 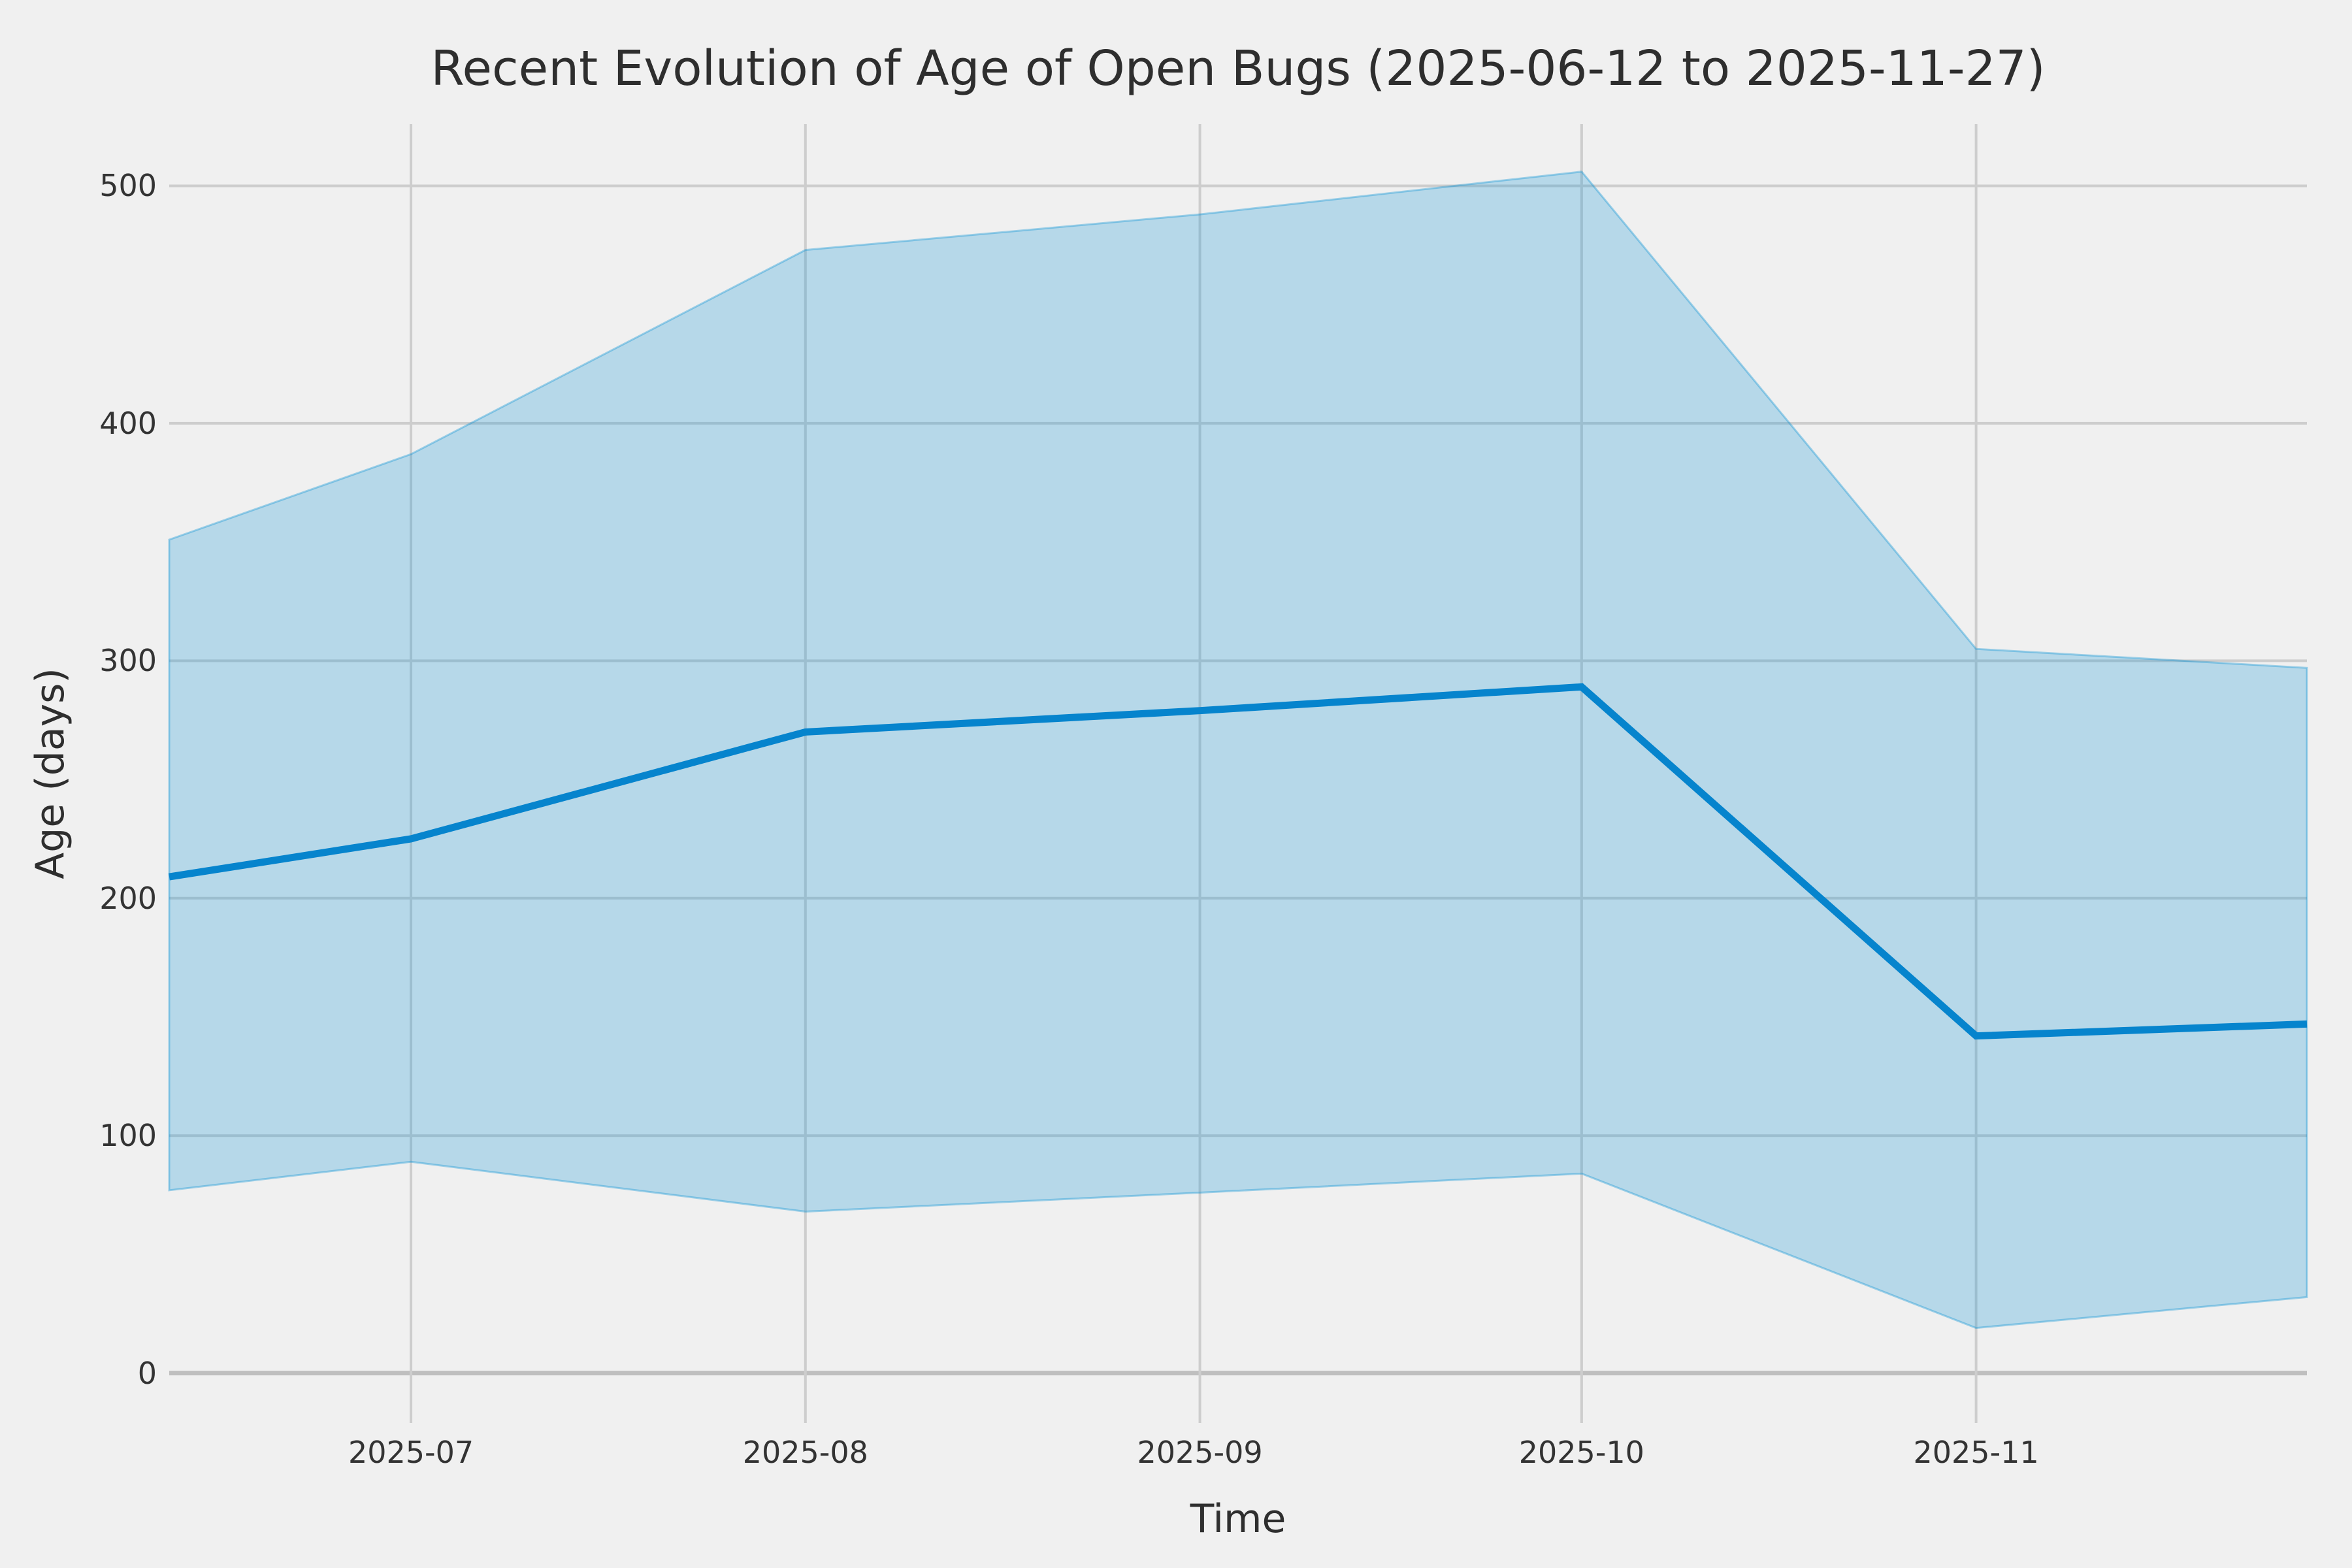 What do you see at coordinates (128, 1136) in the screenshot?
I see `y-tick-label: 100` at bounding box center [128, 1136].